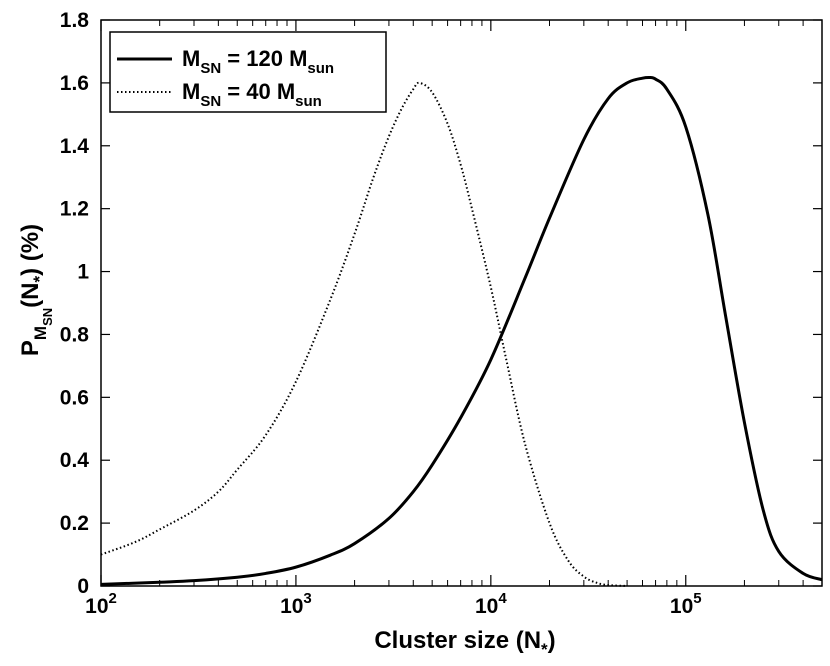 The width and height of the screenshot is (830, 666). I want to click on legend-box, so click(248, 72).